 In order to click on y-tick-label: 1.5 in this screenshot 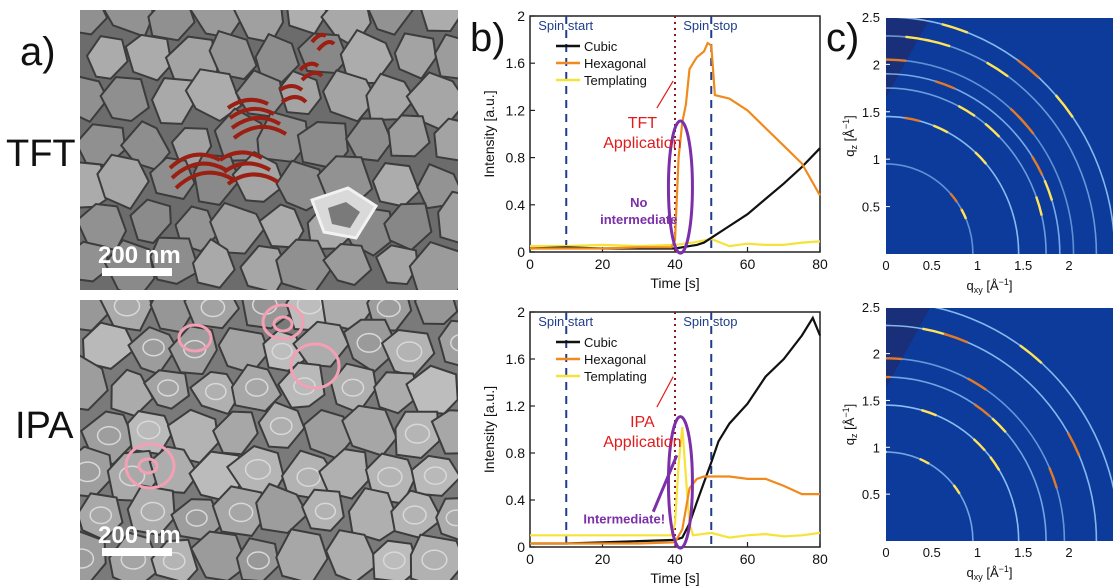, I will do `click(871, 400)`.